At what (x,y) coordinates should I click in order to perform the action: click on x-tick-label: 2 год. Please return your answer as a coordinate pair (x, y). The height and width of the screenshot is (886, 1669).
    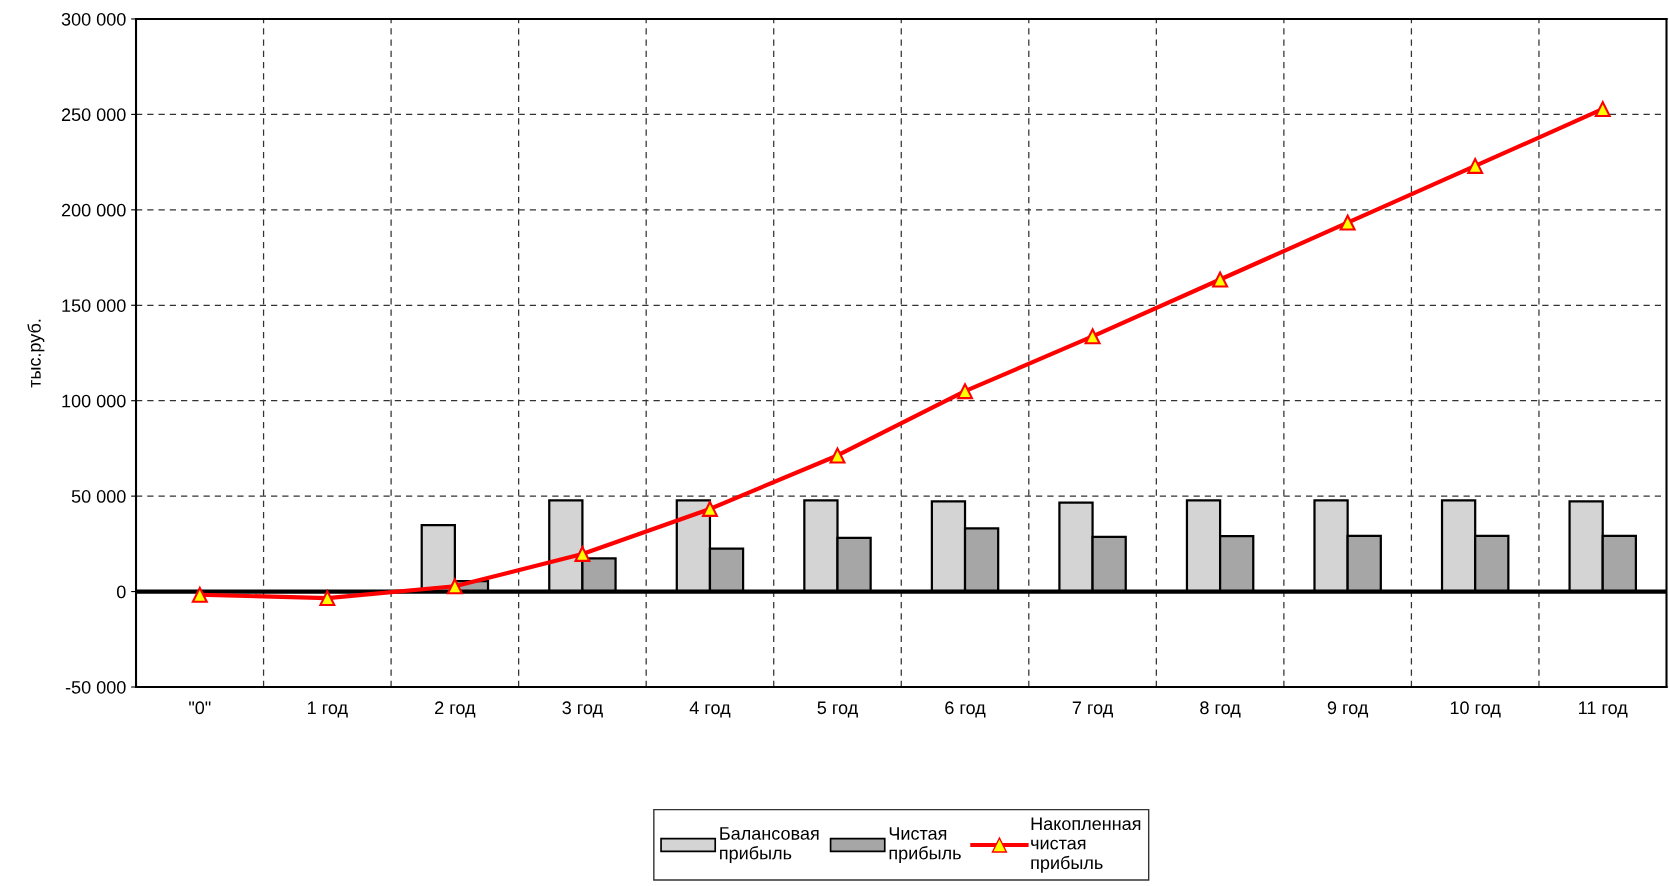
    Looking at the image, I should click on (455, 709).